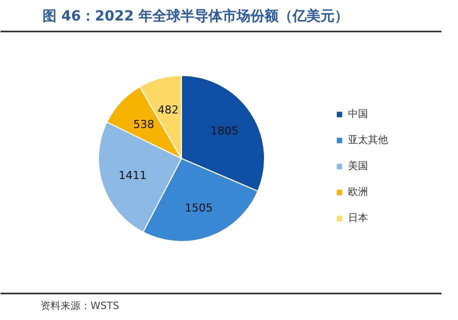 The height and width of the screenshot is (320, 458). Describe the element at coordinates (168, 109) in the screenshot. I see `data-label: 482` at that location.